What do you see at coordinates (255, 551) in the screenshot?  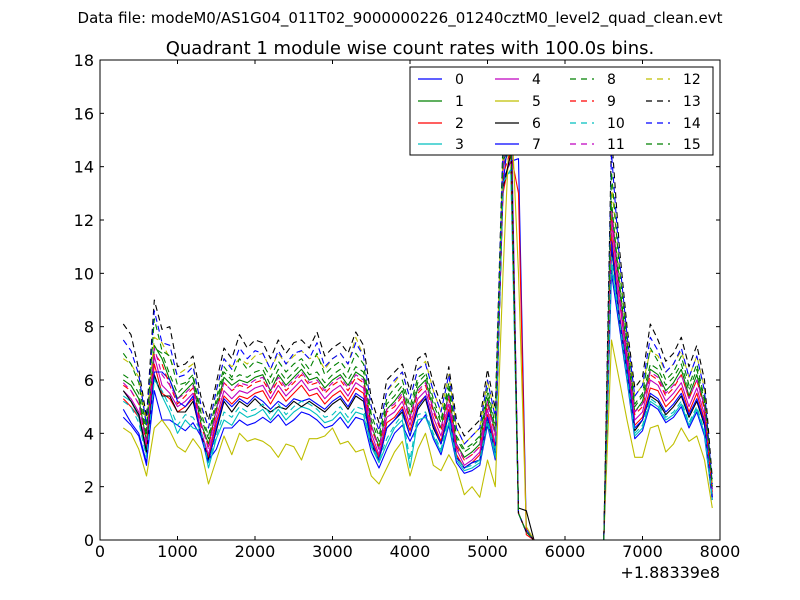 I see `x-tick-label: 2000` at bounding box center [255, 551].